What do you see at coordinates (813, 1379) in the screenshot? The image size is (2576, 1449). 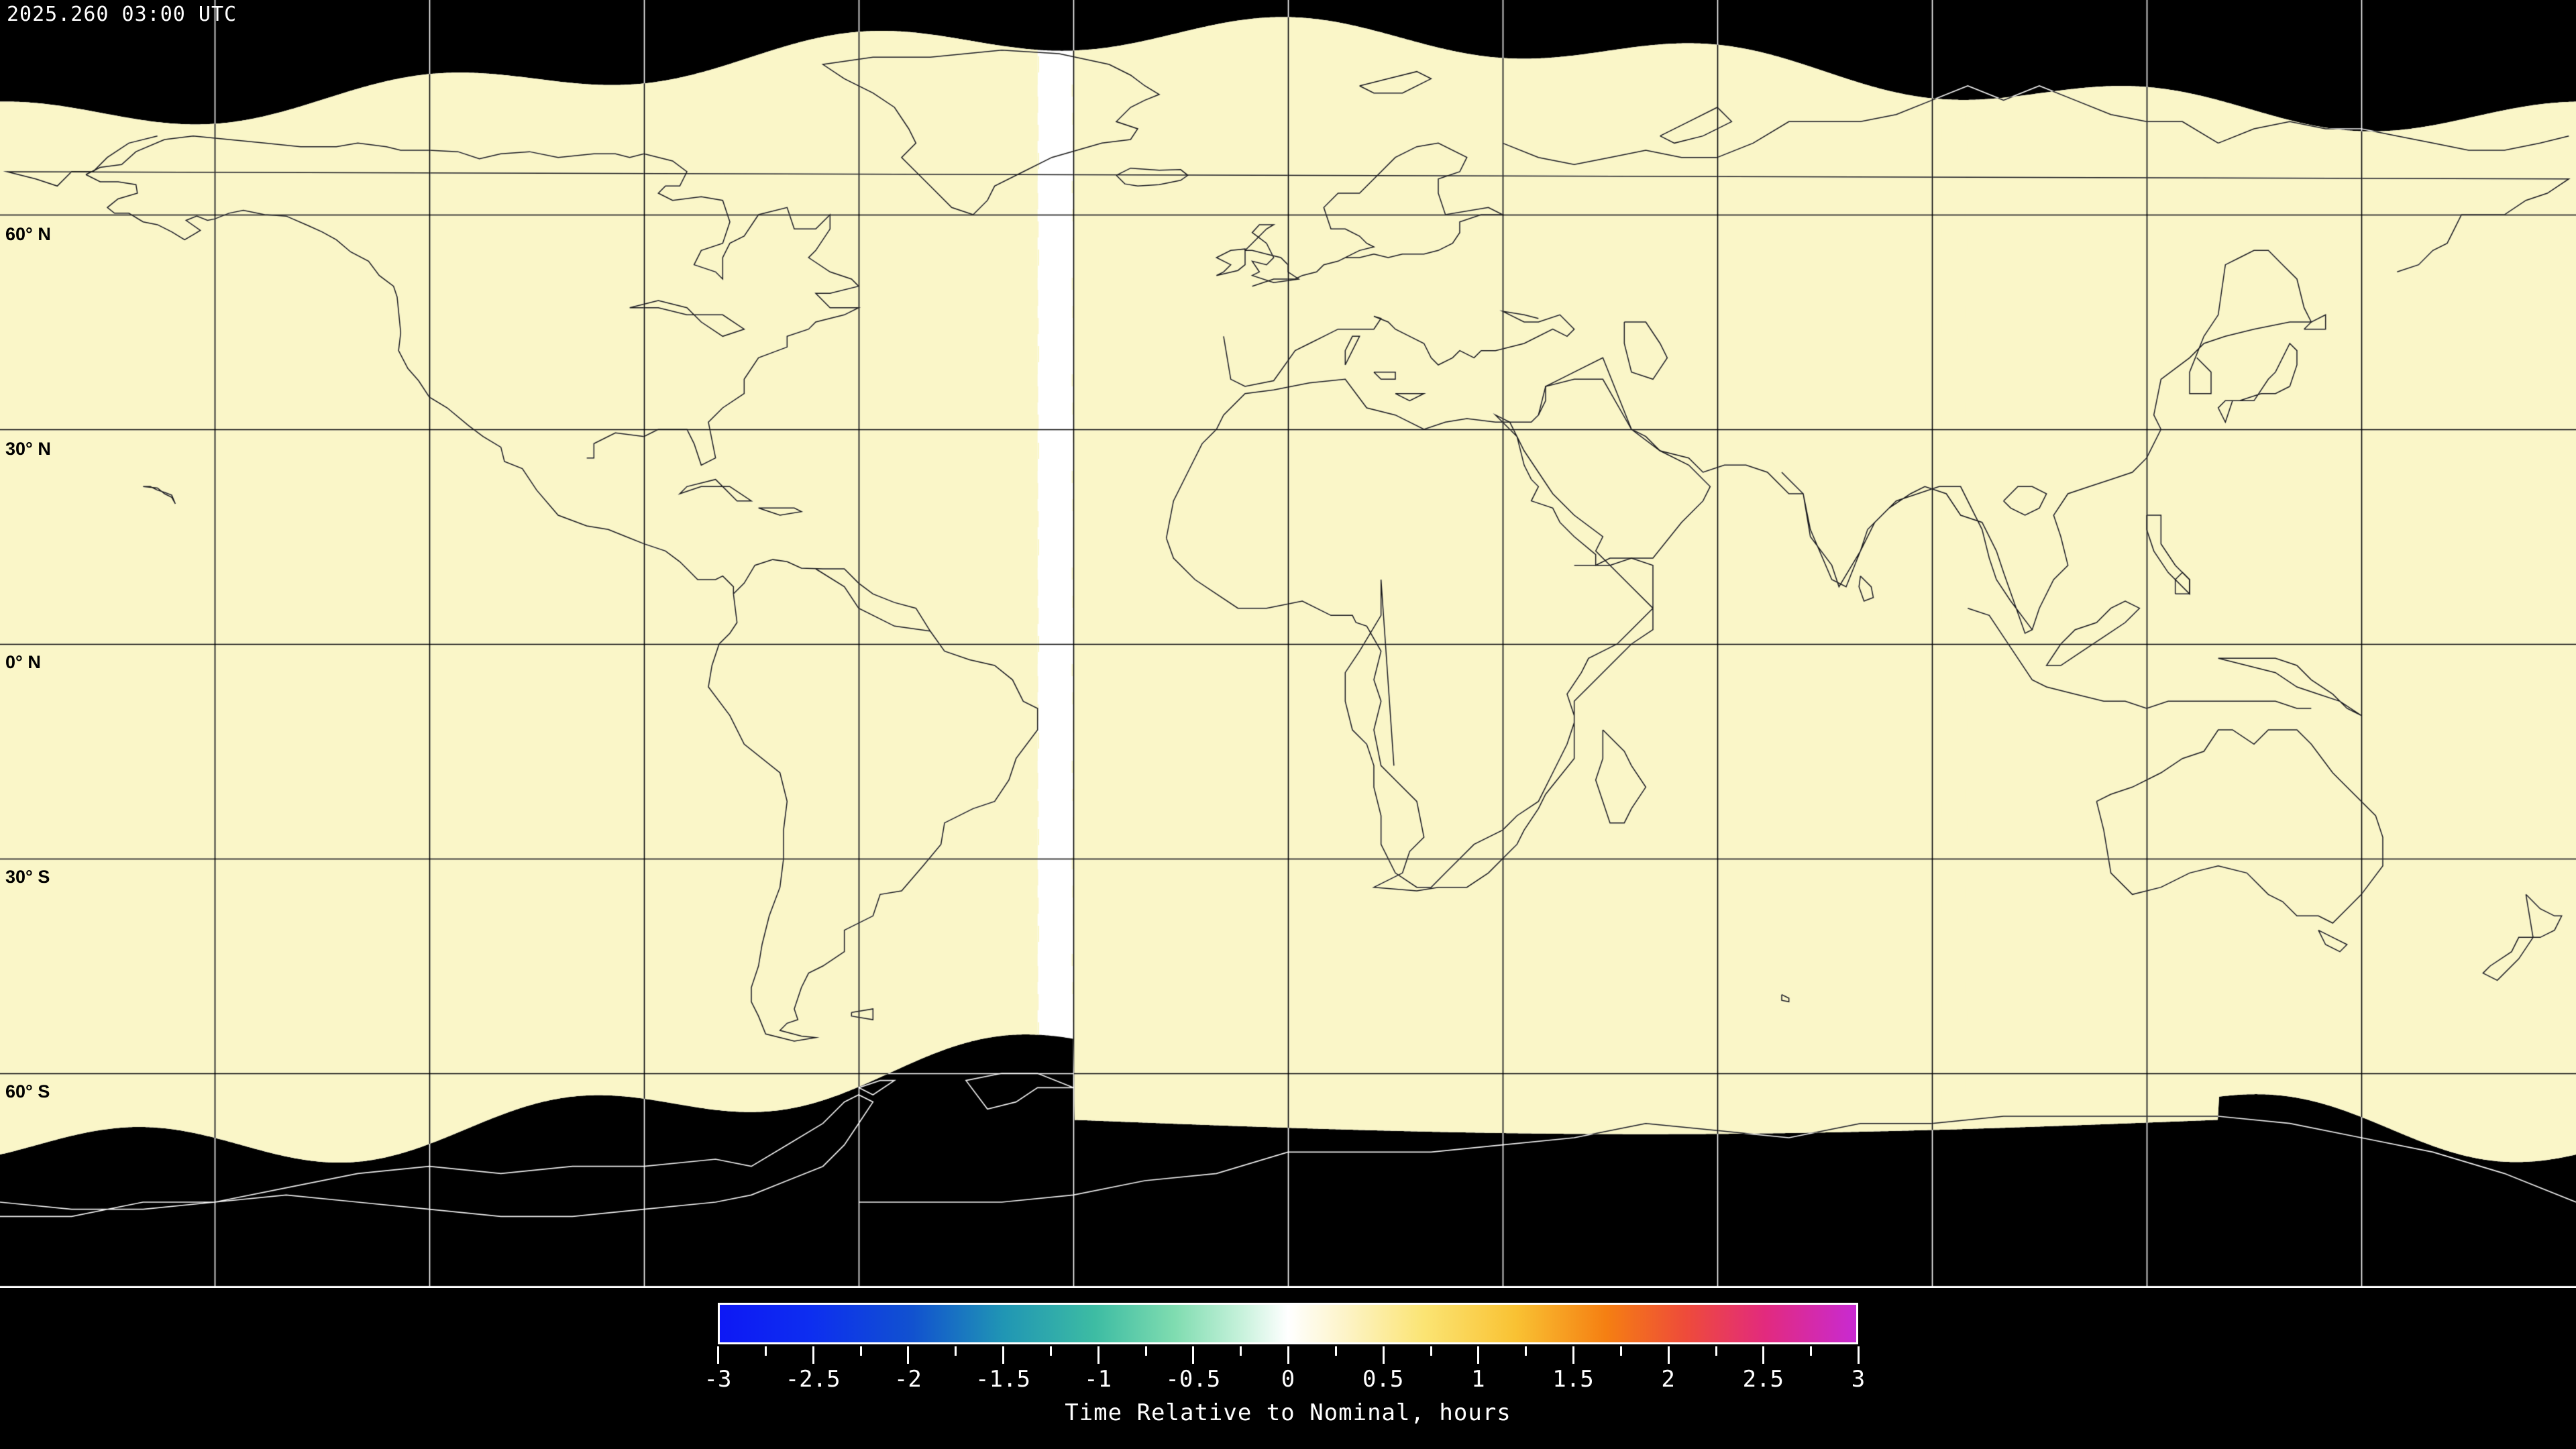 I see `colorbar-tick-label: -2.5` at bounding box center [813, 1379].